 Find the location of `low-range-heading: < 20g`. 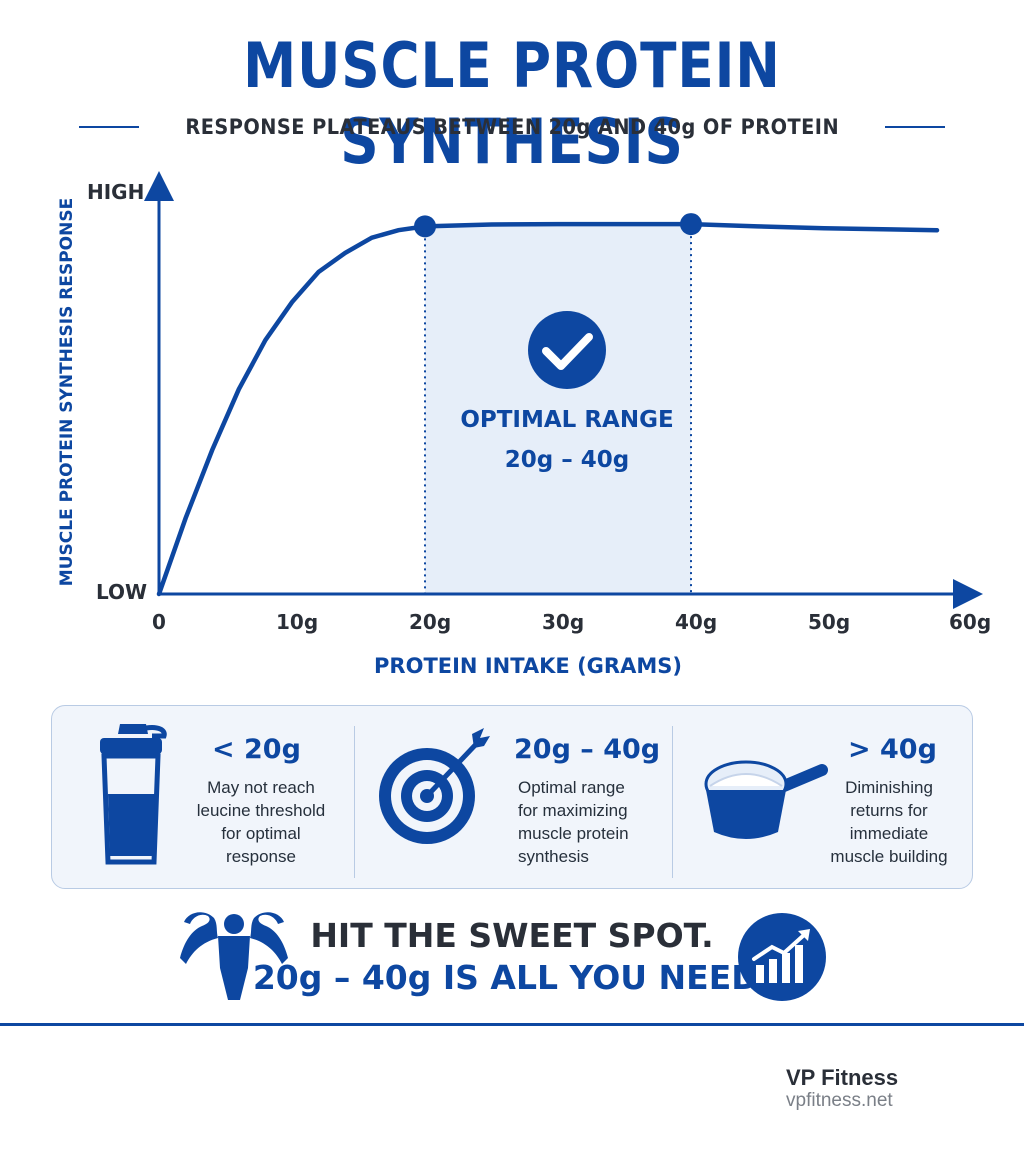

low-range-heading: < 20g is located at coordinates (256, 749).